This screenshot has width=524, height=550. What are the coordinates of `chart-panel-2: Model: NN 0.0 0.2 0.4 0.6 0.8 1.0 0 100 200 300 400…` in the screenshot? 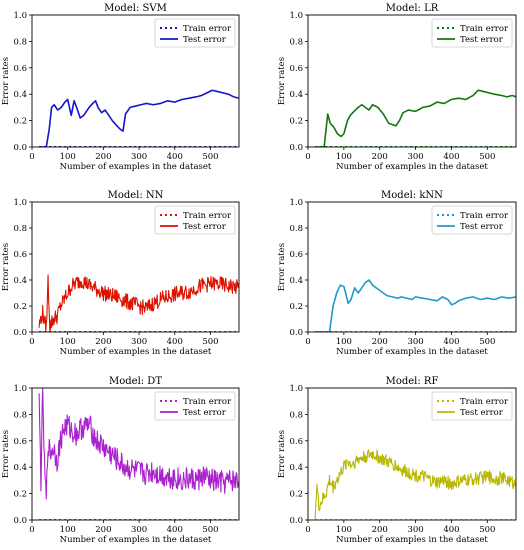 It's located at (120, 273).